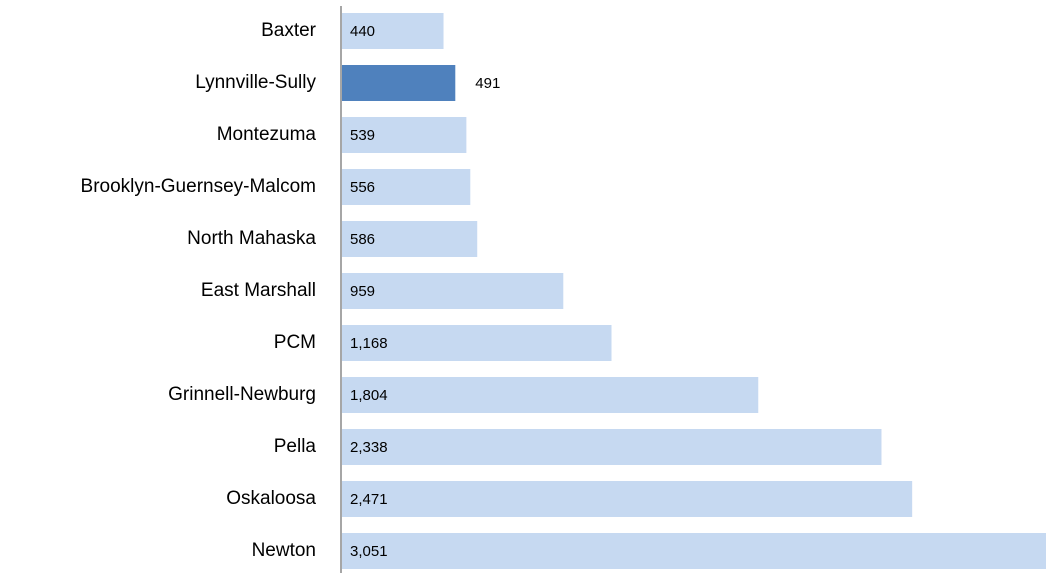 The width and height of the screenshot is (1046, 573). What do you see at coordinates (255, 82) in the screenshot?
I see `category-label: Lynnville-Sully` at bounding box center [255, 82].